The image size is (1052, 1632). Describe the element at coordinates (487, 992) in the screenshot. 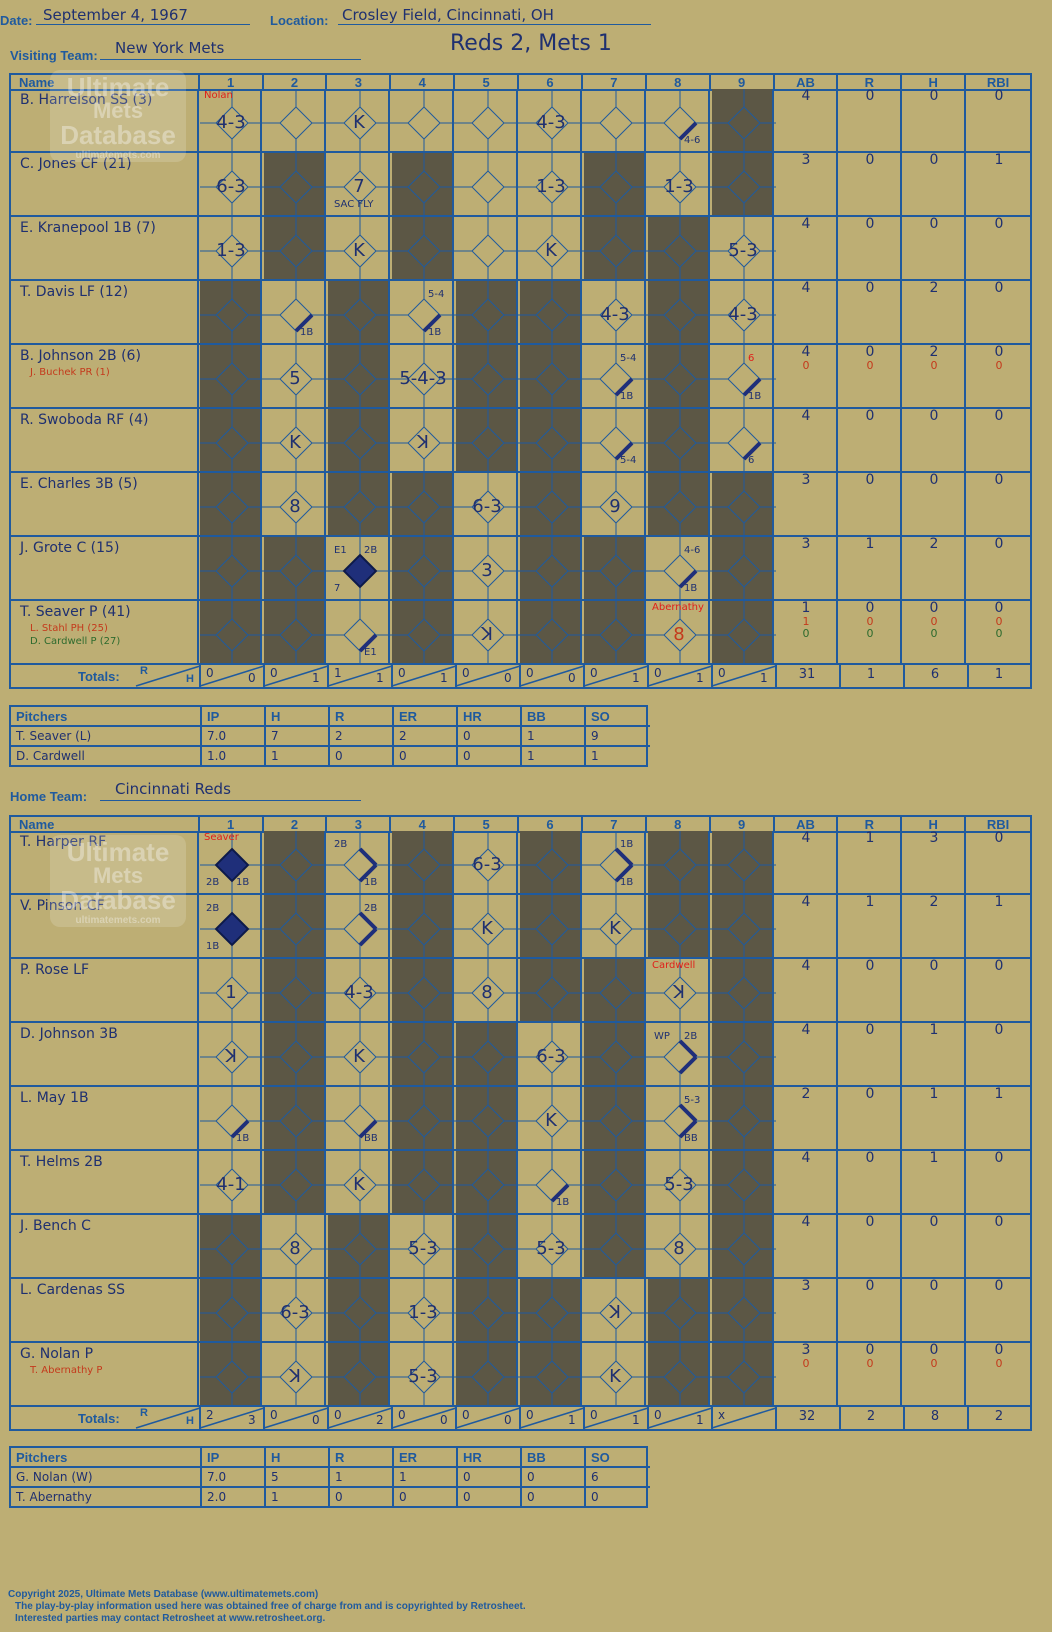

I see `play-code: 8` at that location.